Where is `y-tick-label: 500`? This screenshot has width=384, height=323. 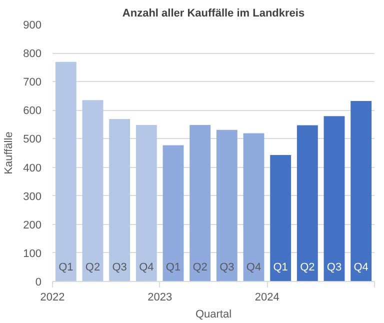 y-tick-label: 500 is located at coordinates (32, 140).